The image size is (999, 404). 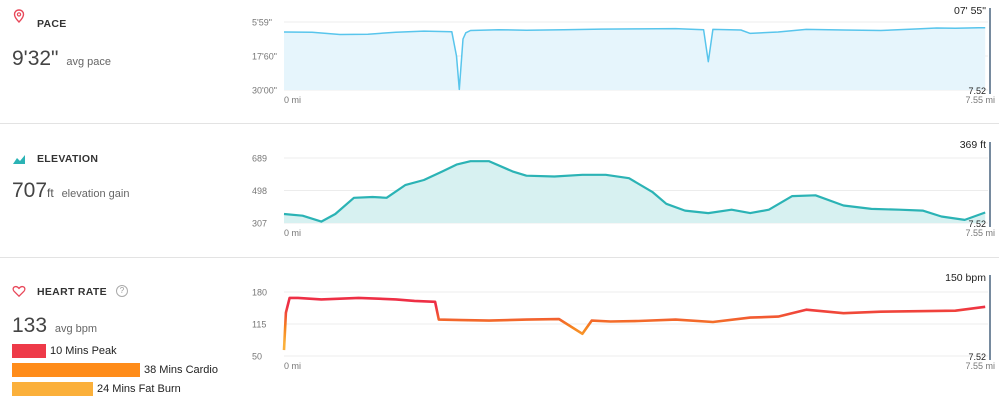 What do you see at coordinates (95, 194) in the screenshot?
I see `elevation-gain-label: elevation gain` at bounding box center [95, 194].